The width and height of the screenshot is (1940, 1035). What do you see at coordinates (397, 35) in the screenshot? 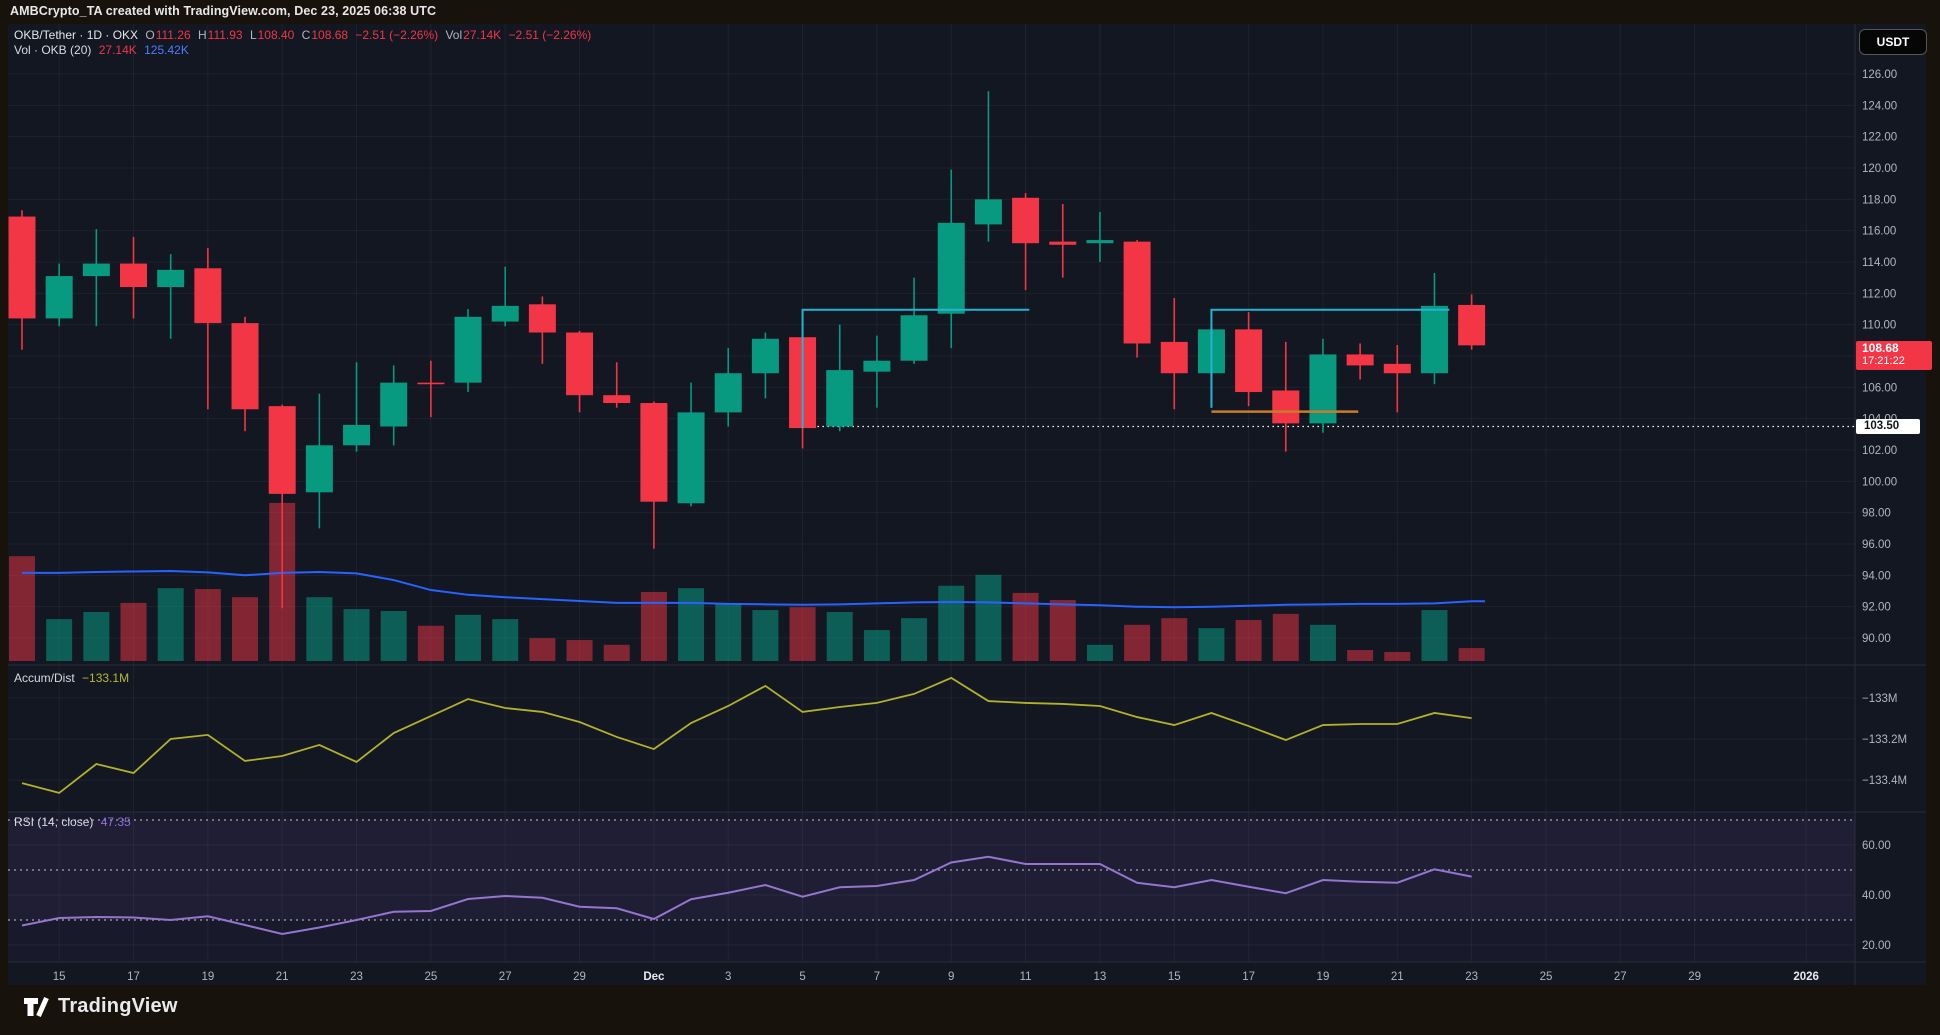
I see `change-value: −2.51 (−2.26%)` at bounding box center [397, 35].